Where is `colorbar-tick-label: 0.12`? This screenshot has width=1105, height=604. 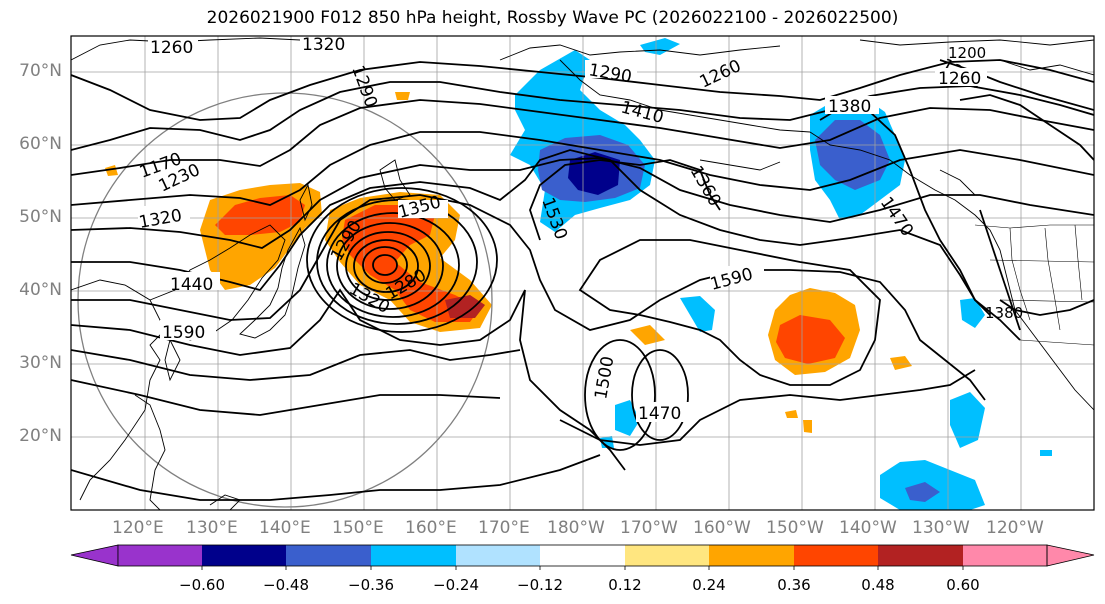
colorbar-tick-label: 0.12 is located at coordinates (625, 585).